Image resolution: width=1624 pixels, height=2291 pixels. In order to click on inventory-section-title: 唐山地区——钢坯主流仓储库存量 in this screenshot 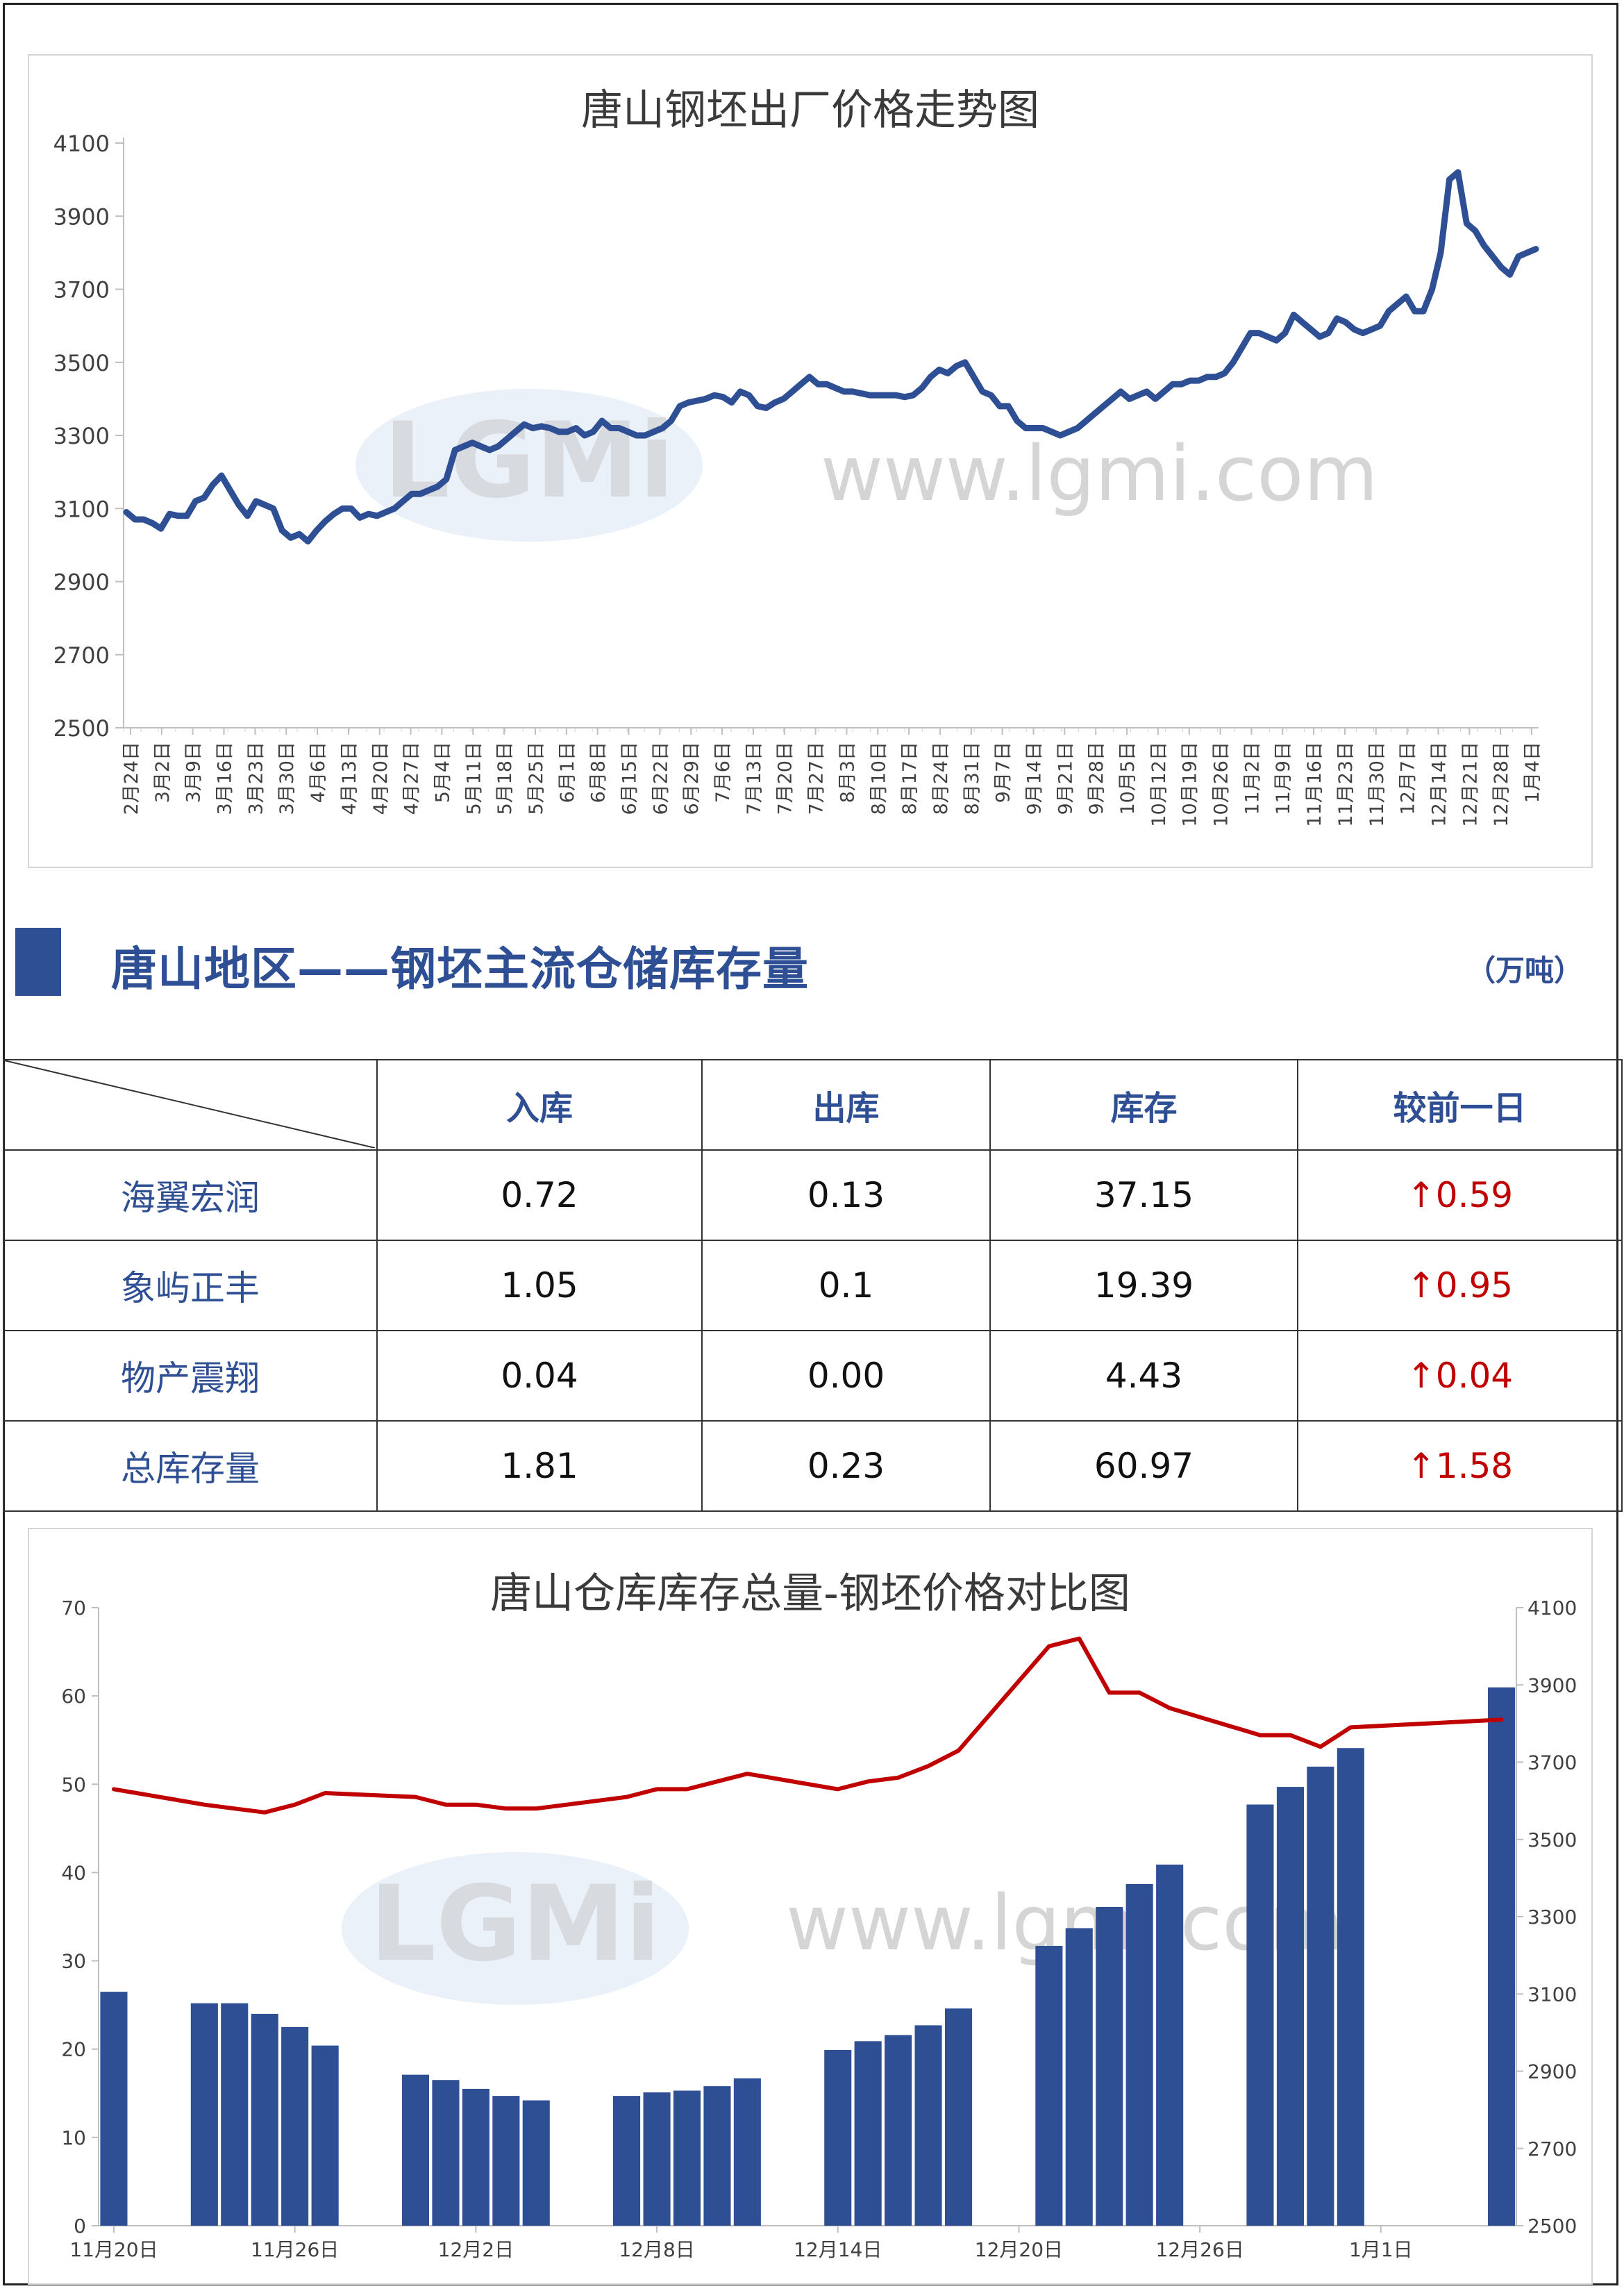, I will do `click(460, 969)`.